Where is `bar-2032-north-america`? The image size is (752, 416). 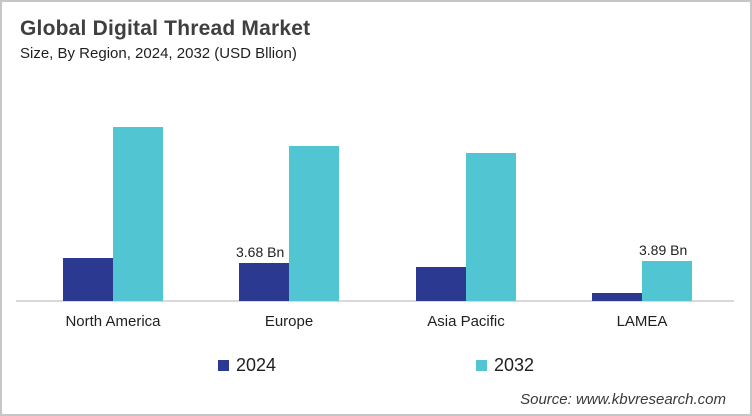 bar-2032-north-america is located at coordinates (138, 214).